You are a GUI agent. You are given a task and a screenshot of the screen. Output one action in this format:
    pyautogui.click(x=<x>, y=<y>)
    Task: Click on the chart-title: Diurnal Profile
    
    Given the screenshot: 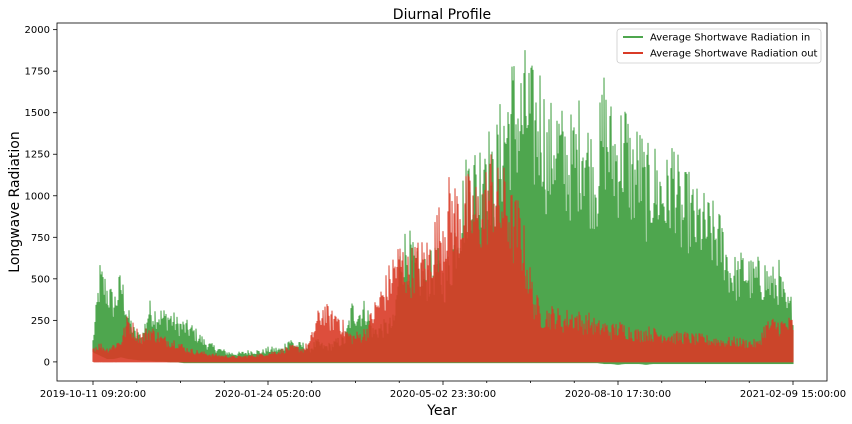 What is the action you would take?
    pyautogui.click(x=442, y=15)
    